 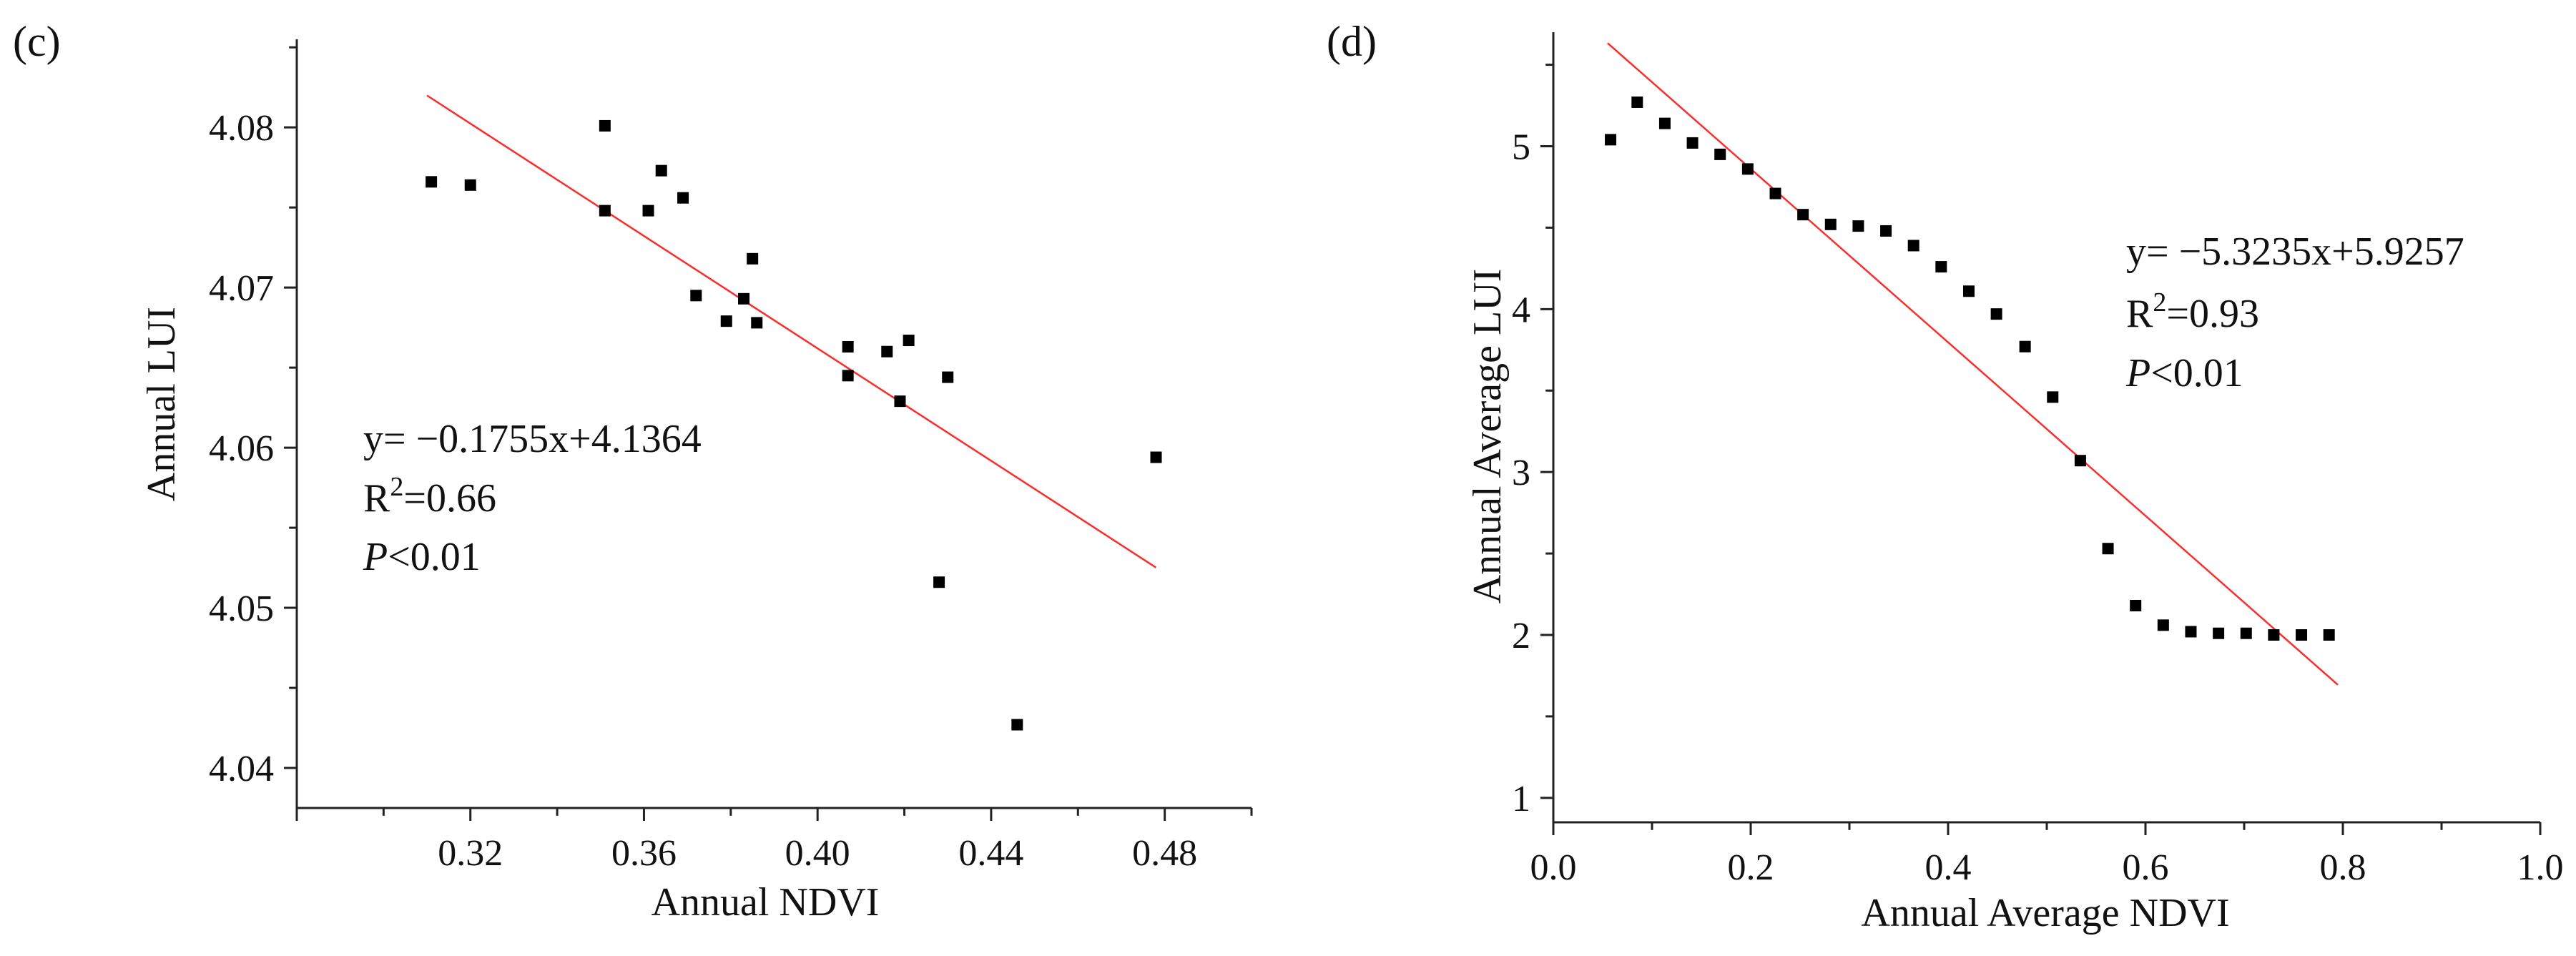 What do you see at coordinates (241, 769) in the screenshot?
I see `panel-c-y-tick-label: 4.04` at bounding box center [241, 769].